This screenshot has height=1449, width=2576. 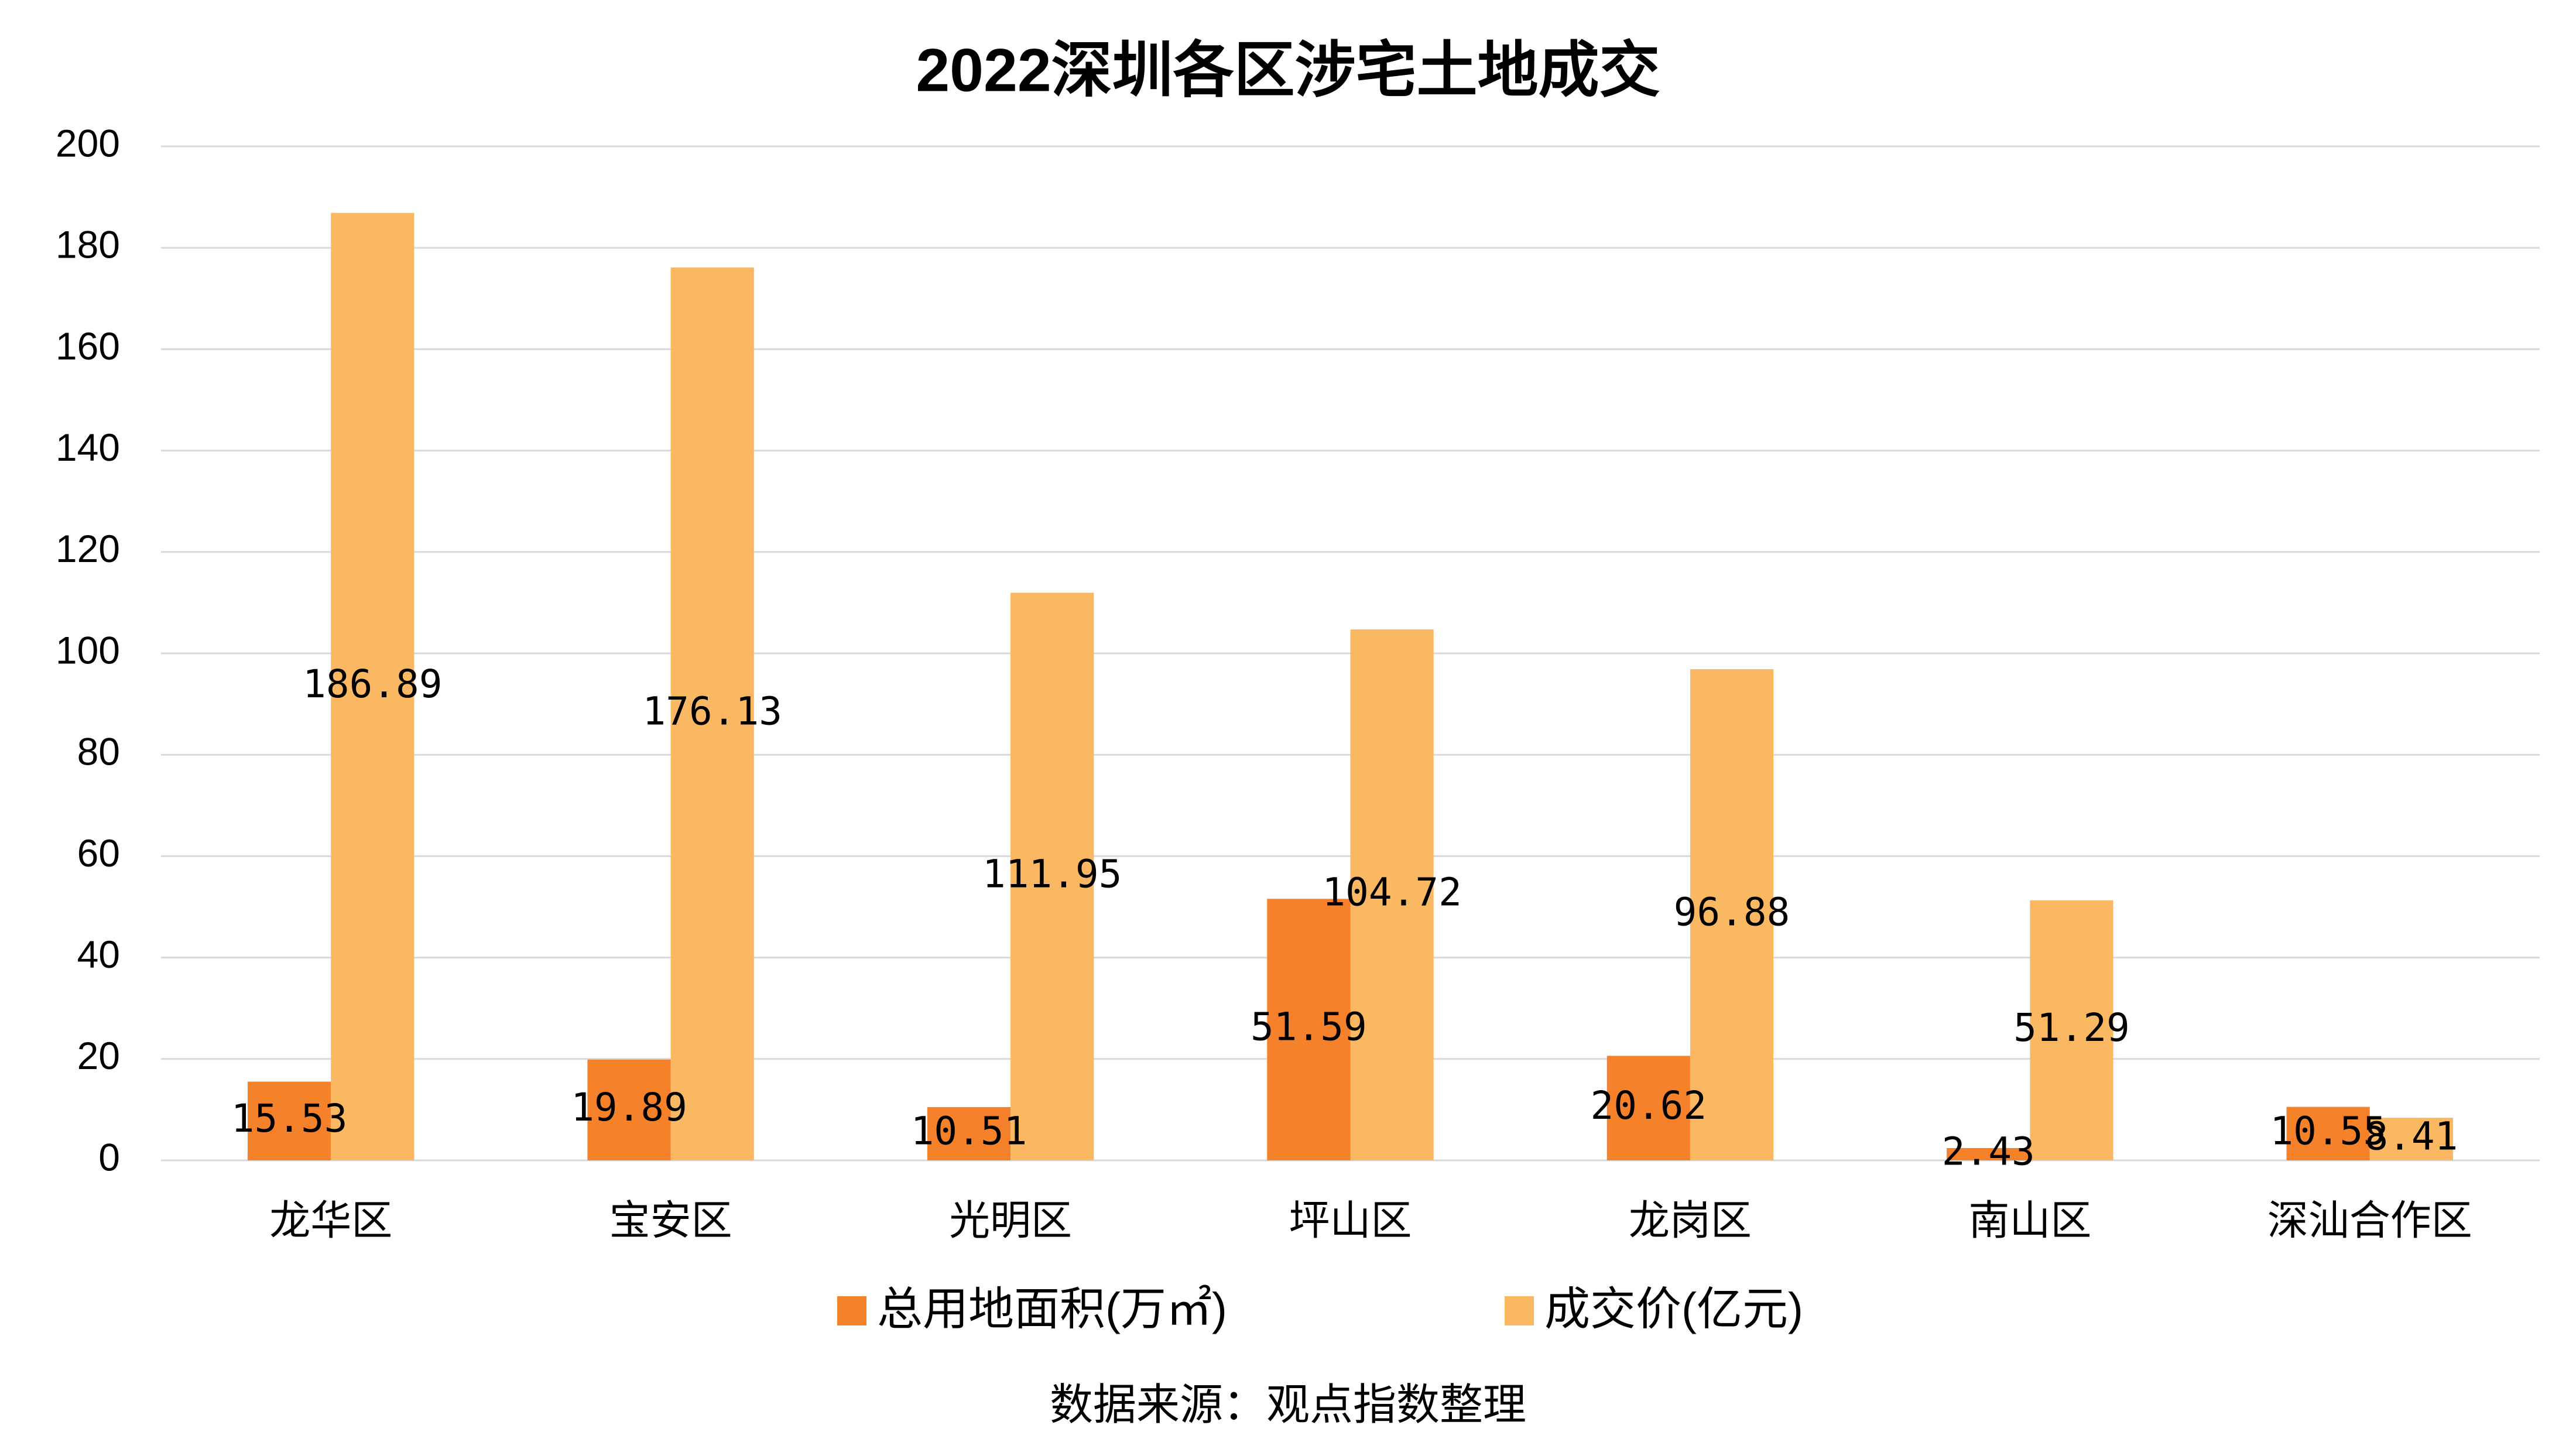 I want to click on y-tick-label: 160, so click(x=88, y=346).